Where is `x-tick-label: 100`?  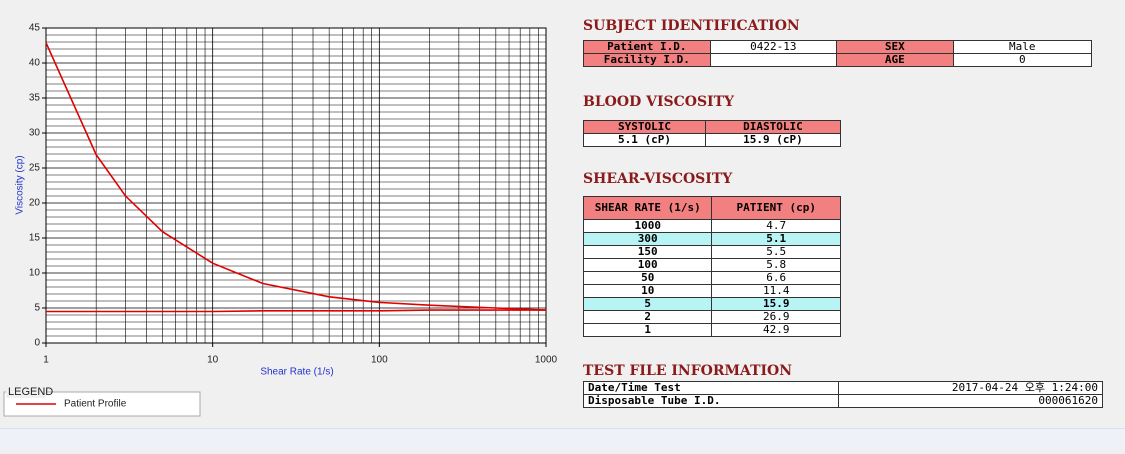 x-tick-label: 100 is located at coordinates (379, 360).